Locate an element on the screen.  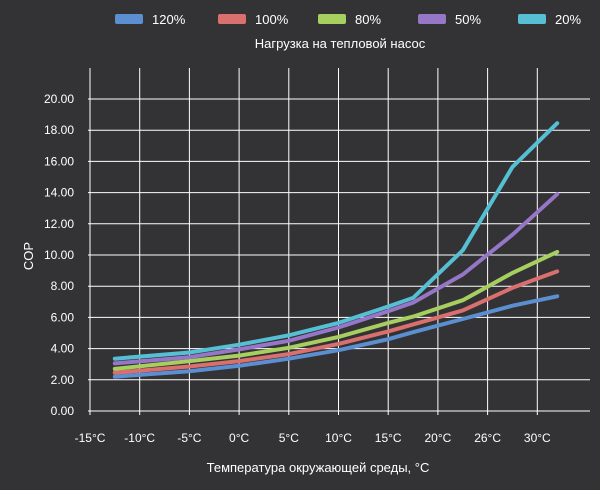
x-tick-label: -10°C is located at coordinates (139, 438).